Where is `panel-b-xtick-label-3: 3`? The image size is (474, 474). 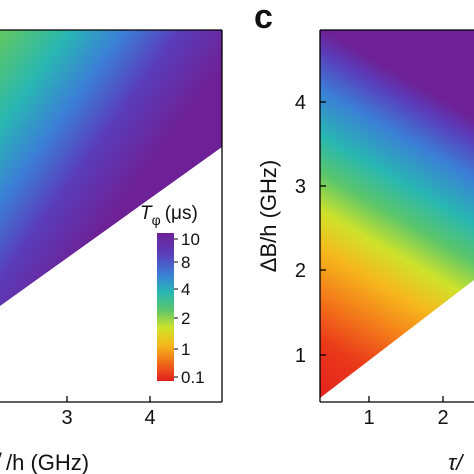
panel-b-xtick-label-3: 3 is located at coordinates (66, 418).